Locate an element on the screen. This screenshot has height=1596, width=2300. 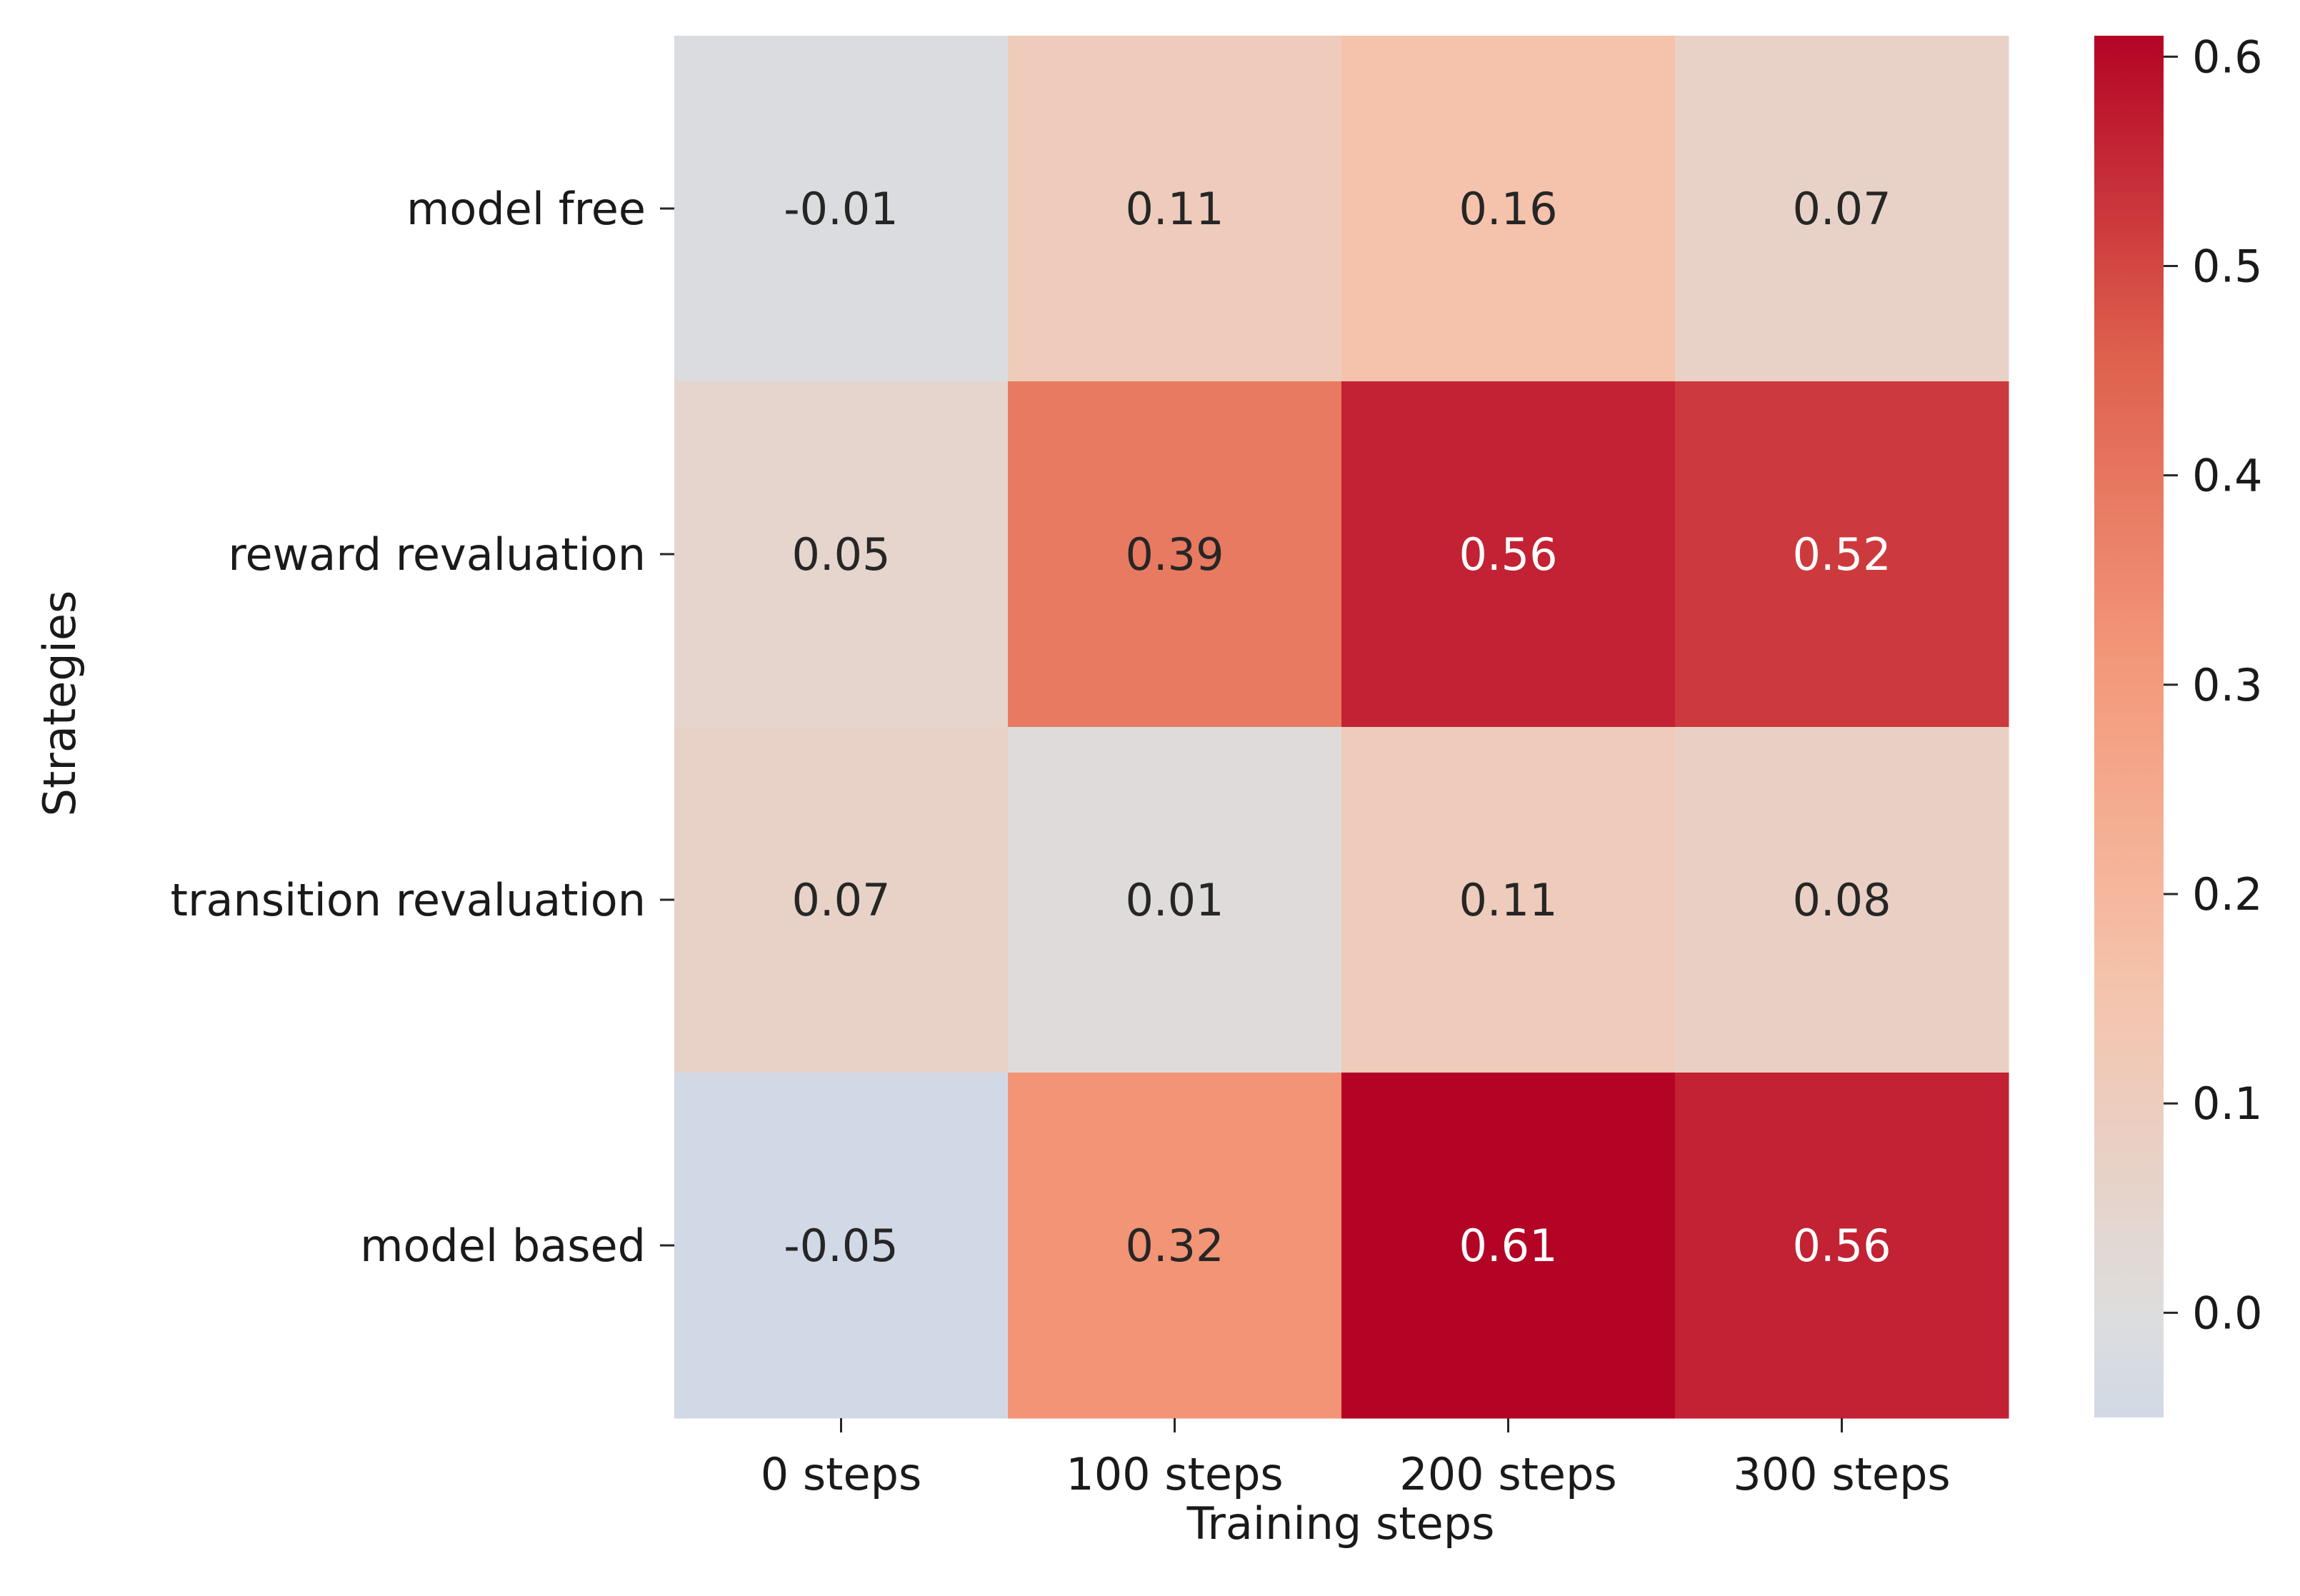
cell-value-label: 0.39 is located at coordinates (1174, 554).